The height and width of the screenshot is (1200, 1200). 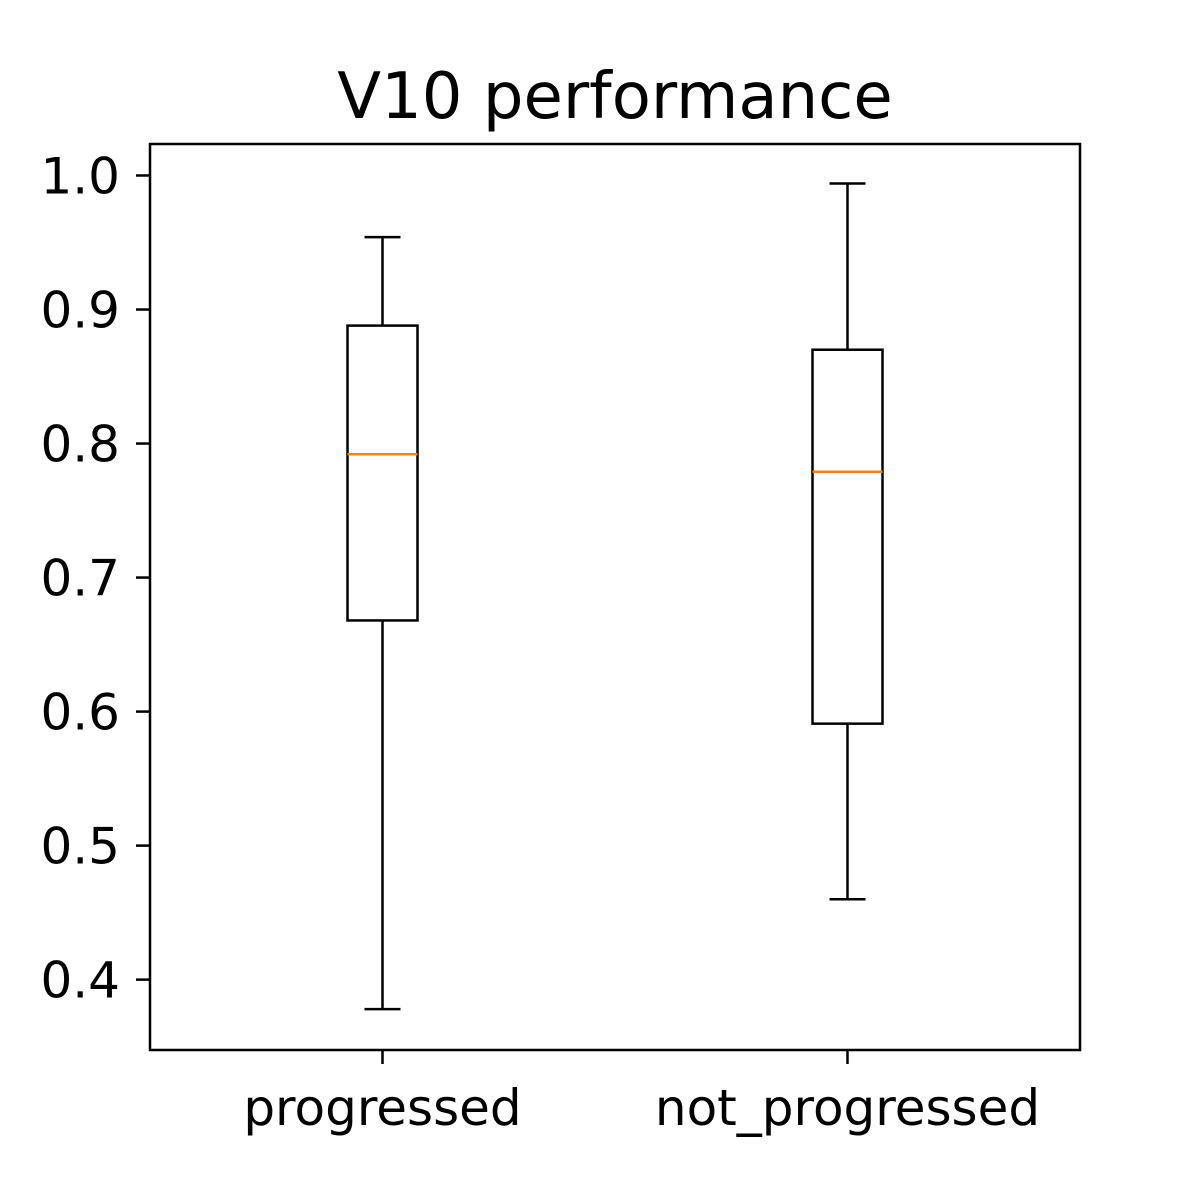 I want to click on y-tick-label: 0.6, so click(x=80, y=713).